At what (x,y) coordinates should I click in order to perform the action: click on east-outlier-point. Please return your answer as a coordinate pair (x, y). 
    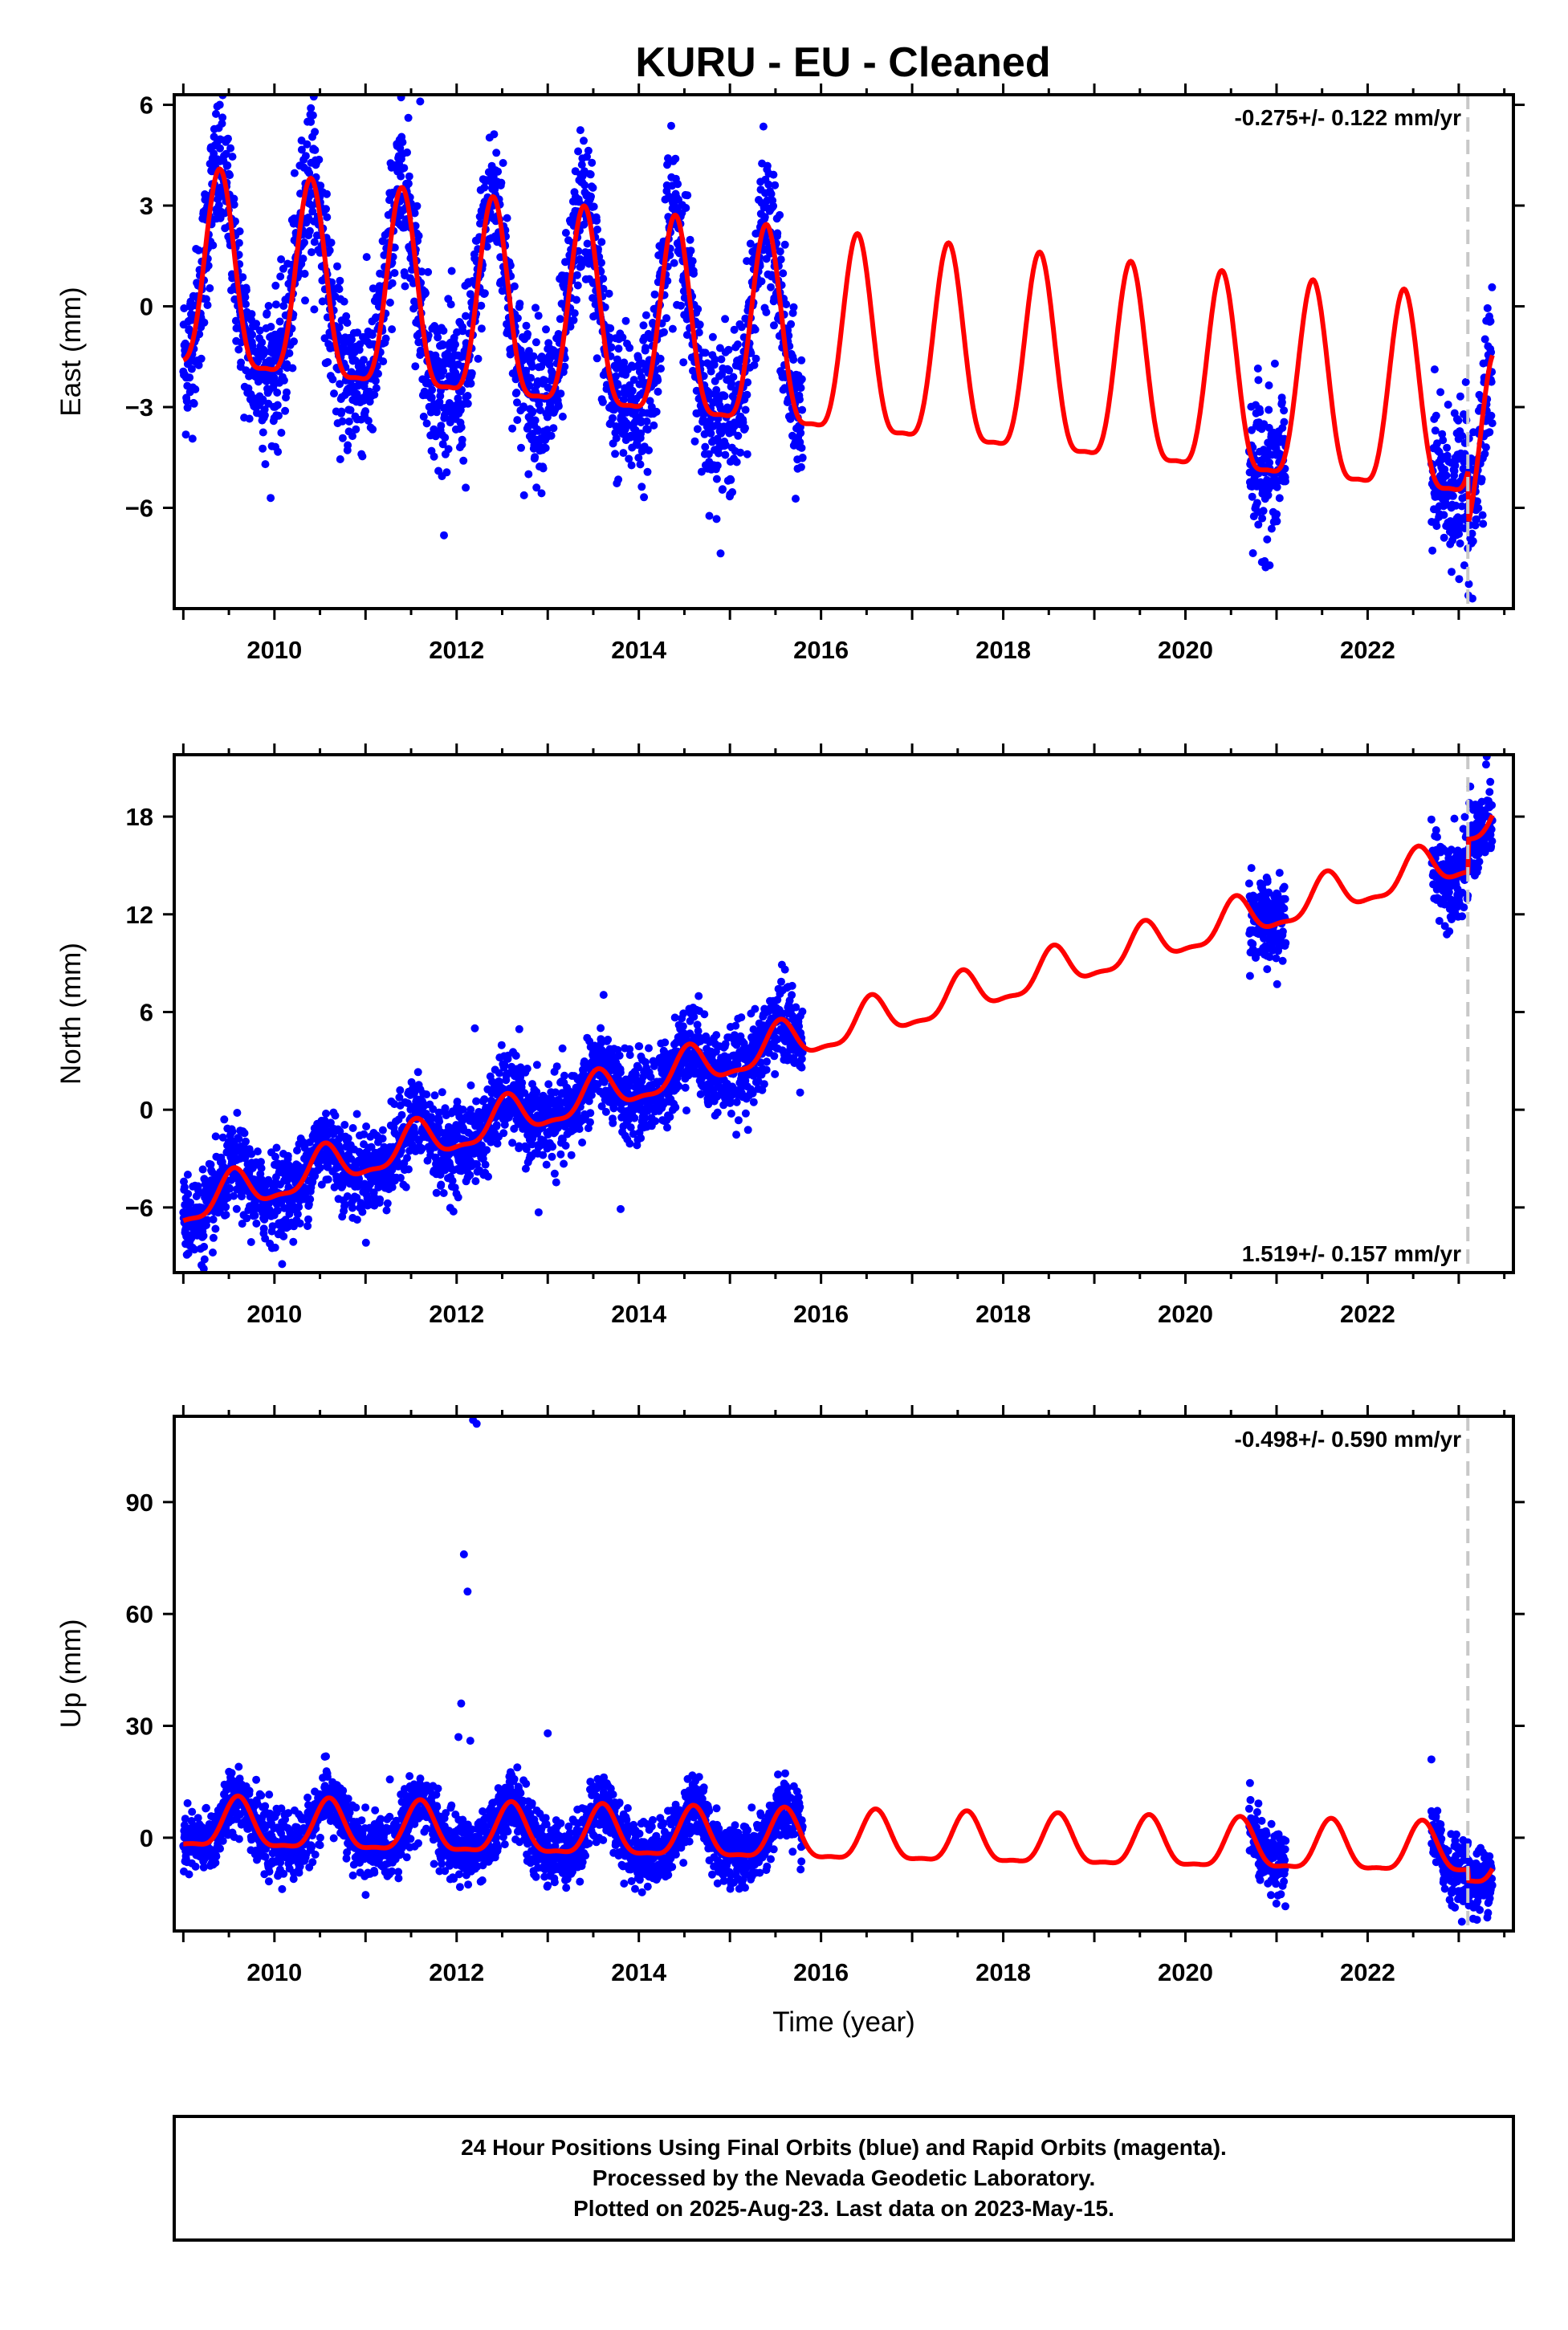
    Looking at the image, I should click on (466, 487).